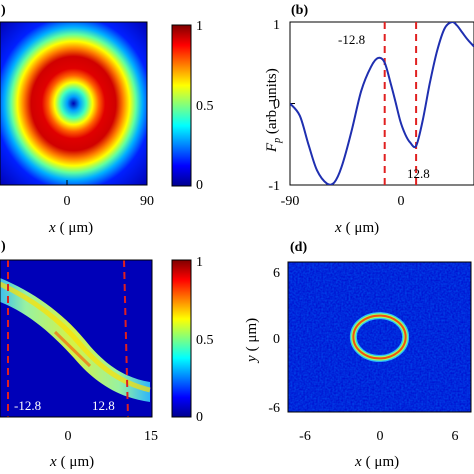  I want to click on panel-d-ytick-0: 0, so click(276, 339).